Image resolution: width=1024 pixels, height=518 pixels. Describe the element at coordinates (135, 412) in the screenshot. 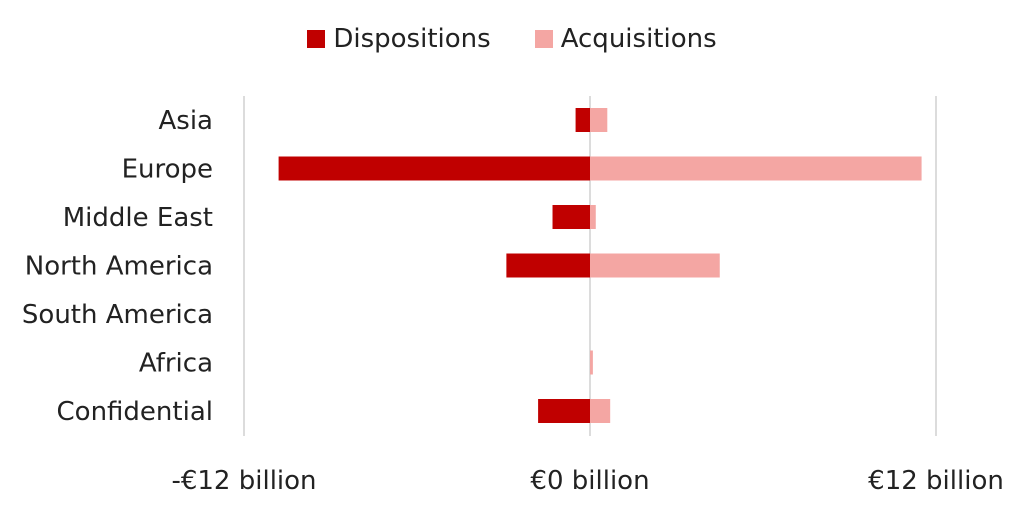

I see `category-label-6: Confidential` at that location.